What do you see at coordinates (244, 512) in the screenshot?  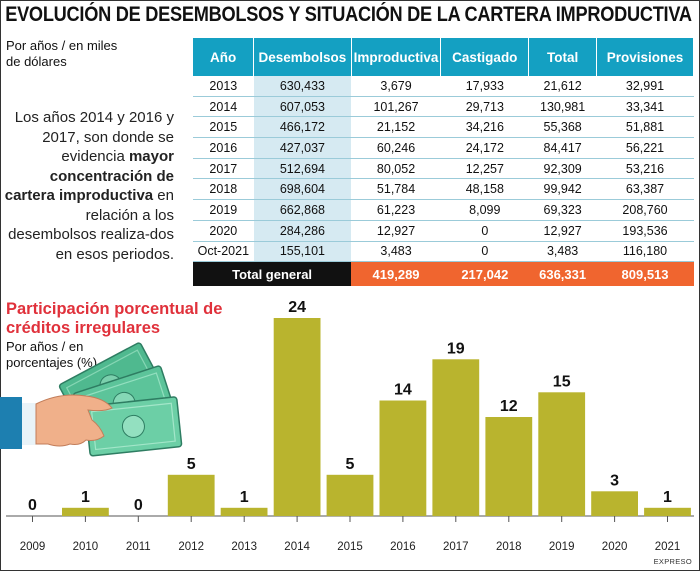 I see `bar-2013` at bounding box center [244, 512].